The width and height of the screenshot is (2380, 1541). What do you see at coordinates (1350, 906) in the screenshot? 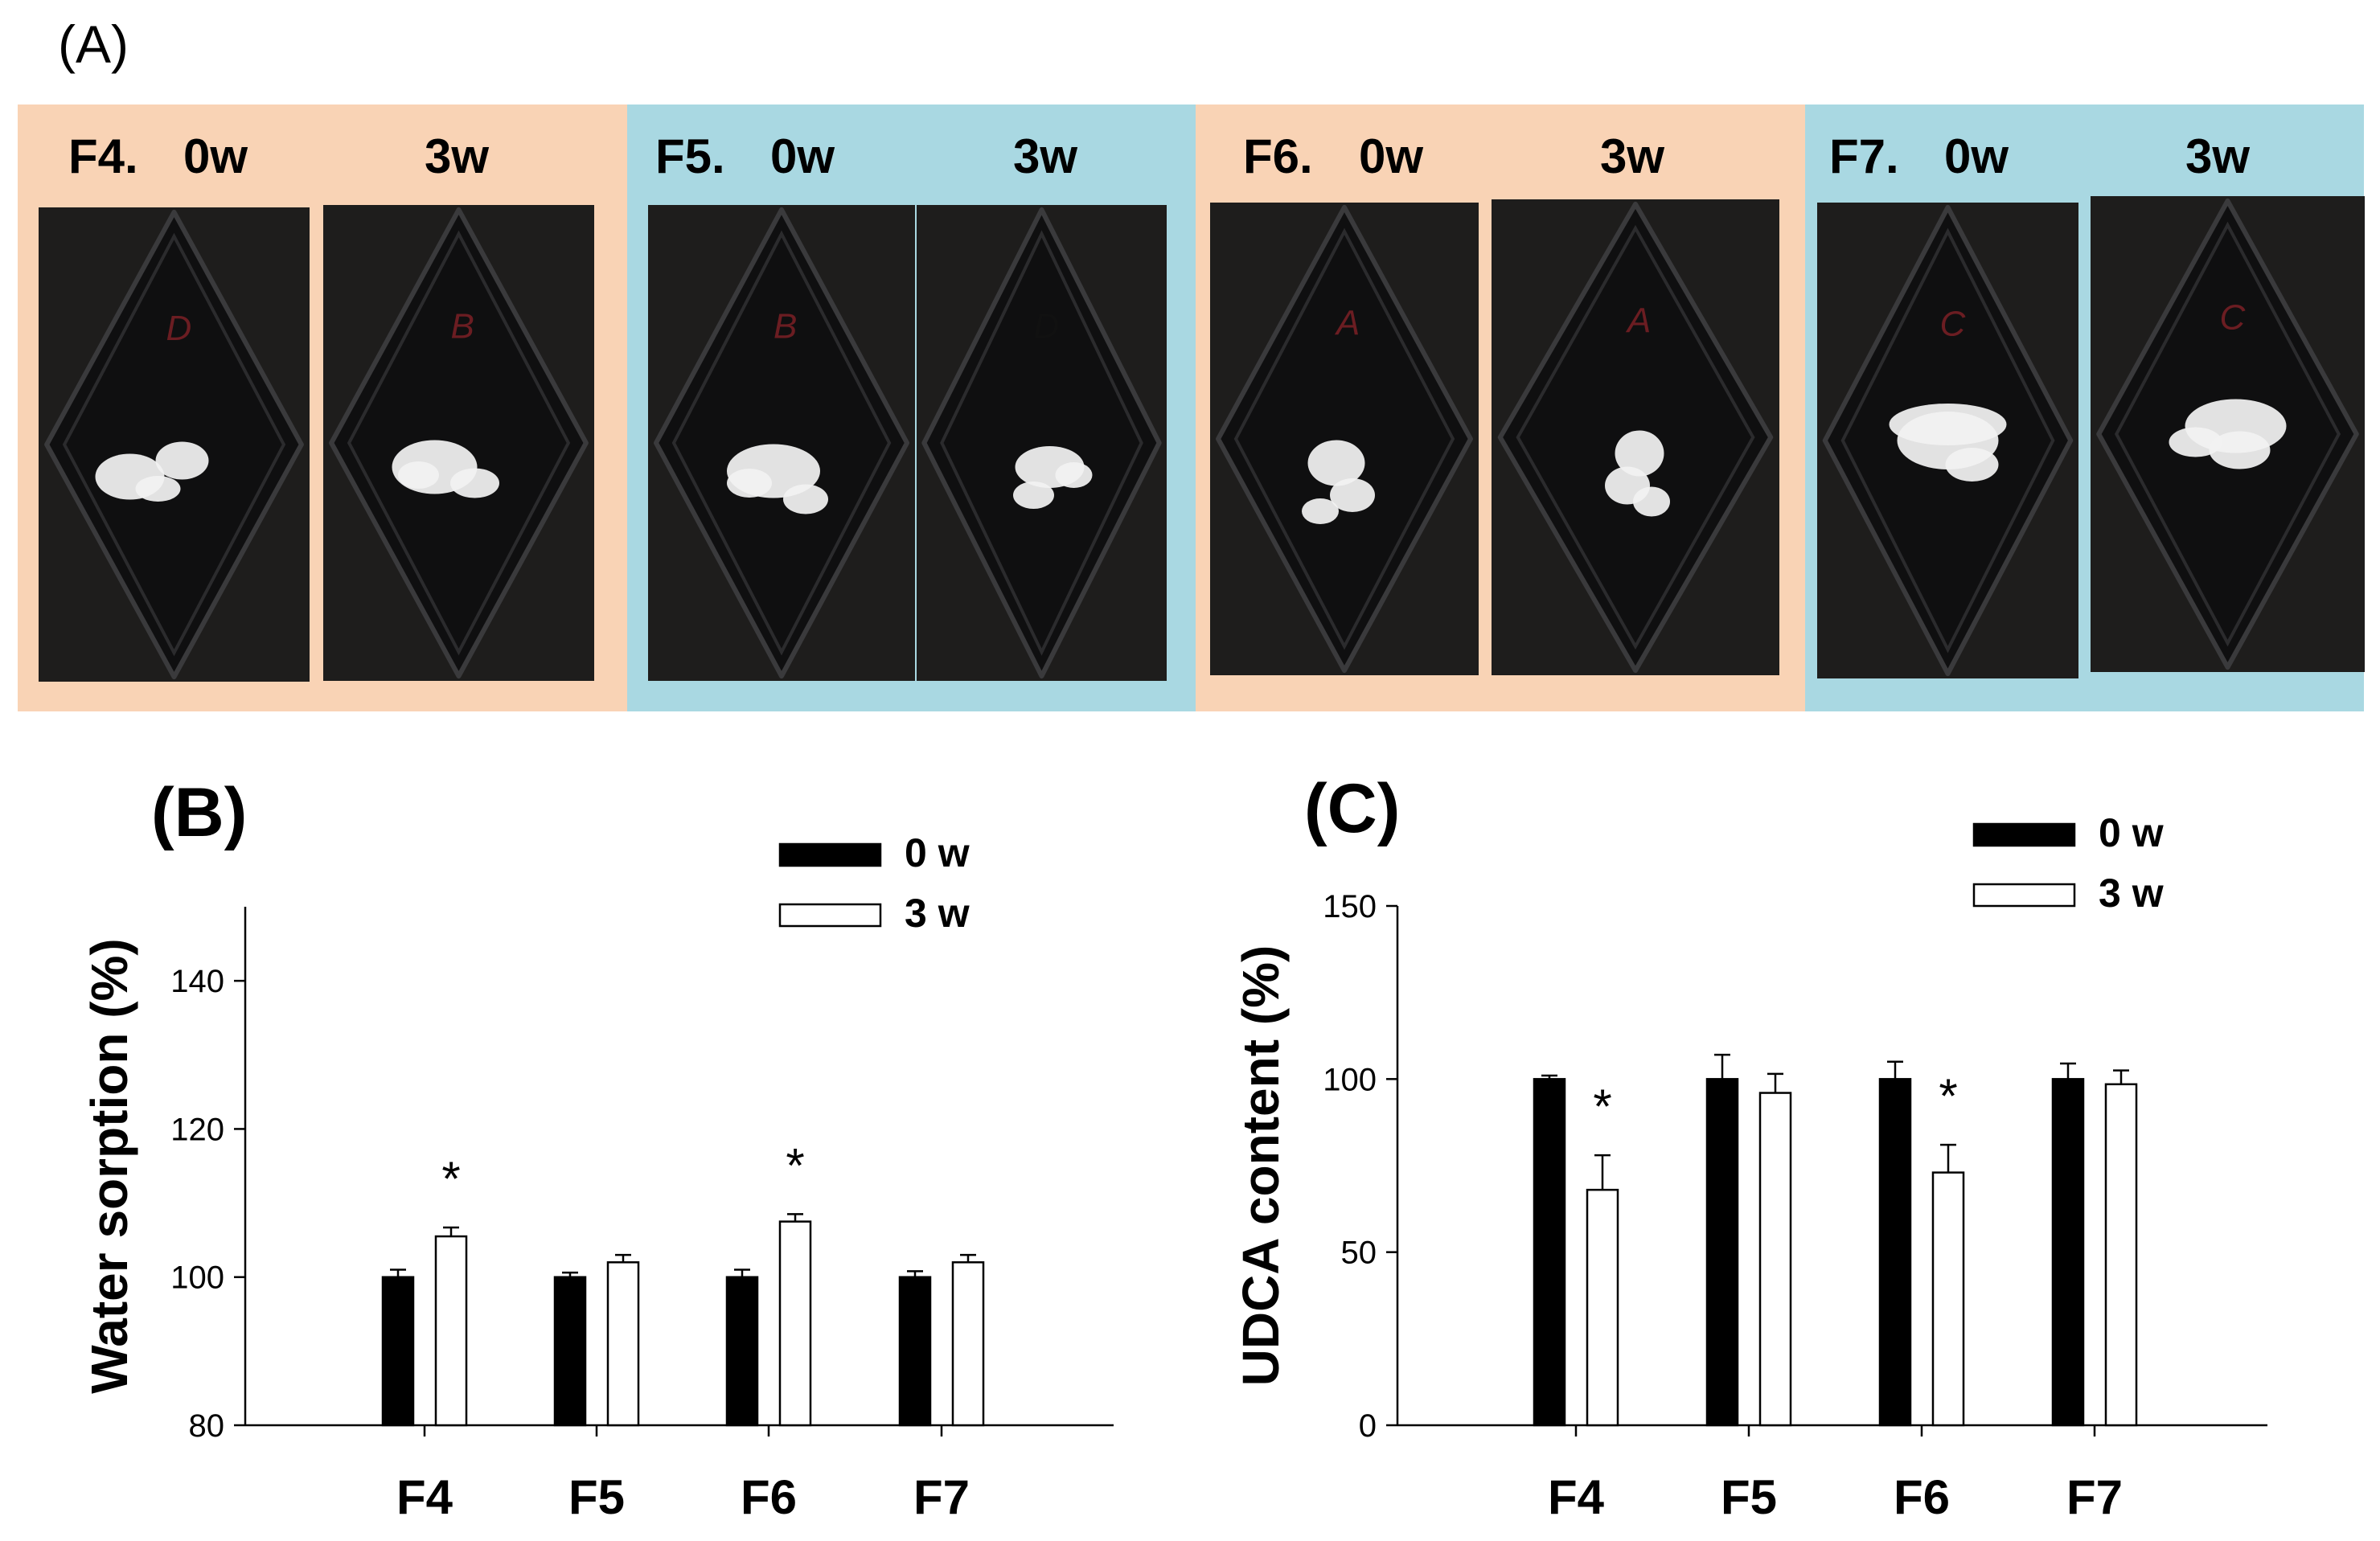
I see `y-tick-label: 150` at bounding box center [1350, 906].